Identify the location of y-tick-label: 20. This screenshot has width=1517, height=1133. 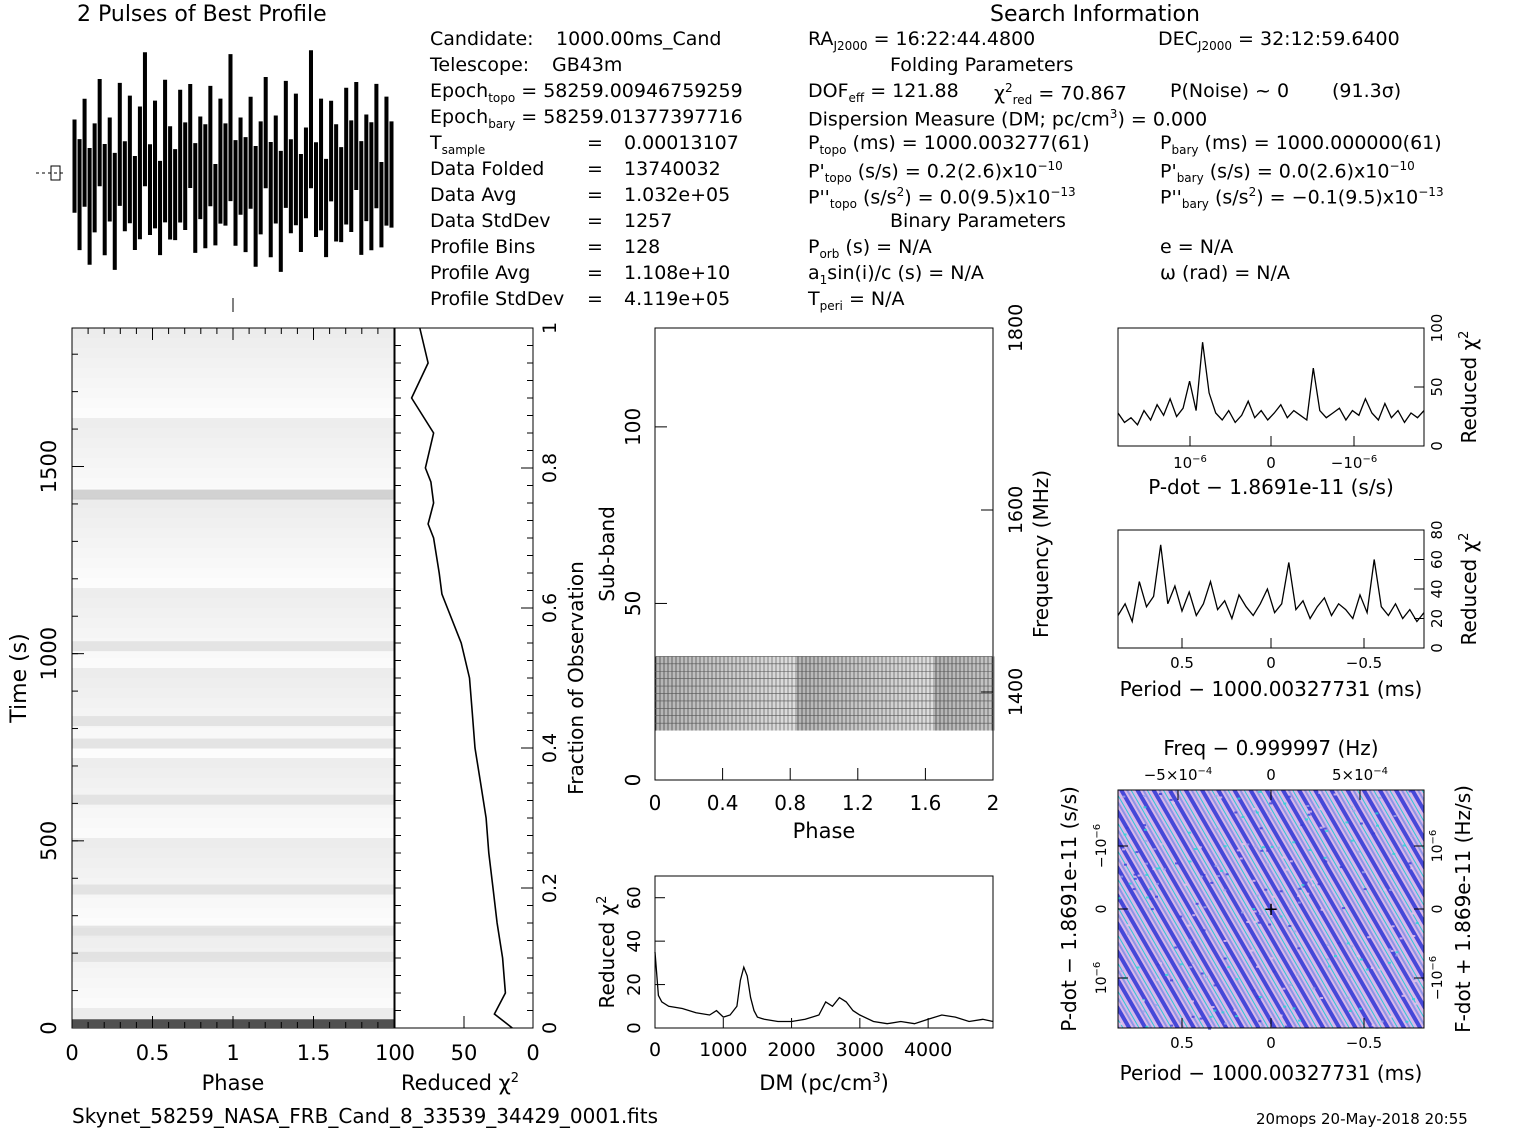
(634, 984).